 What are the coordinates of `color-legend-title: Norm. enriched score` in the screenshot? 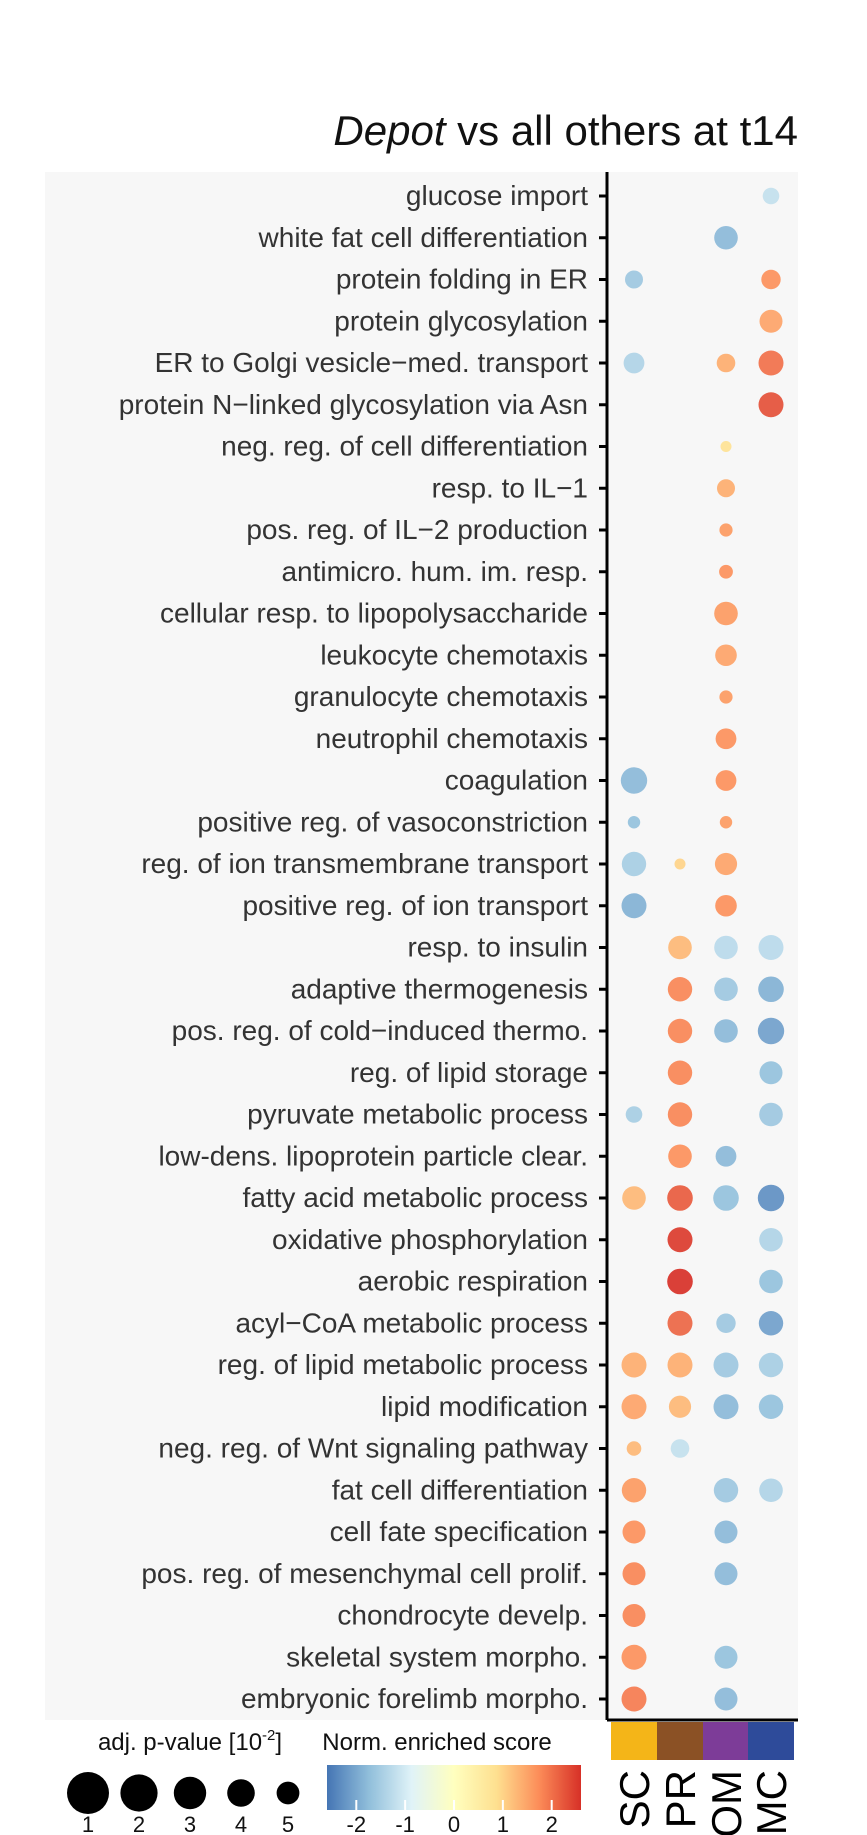 It's located at (436, 1742).